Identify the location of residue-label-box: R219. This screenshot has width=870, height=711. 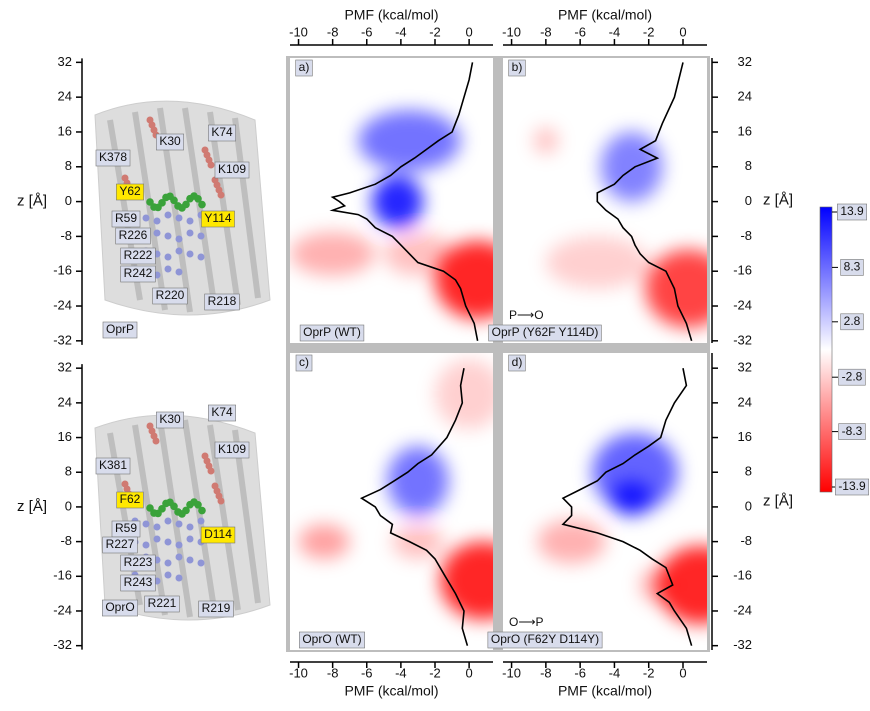
(216, 609).